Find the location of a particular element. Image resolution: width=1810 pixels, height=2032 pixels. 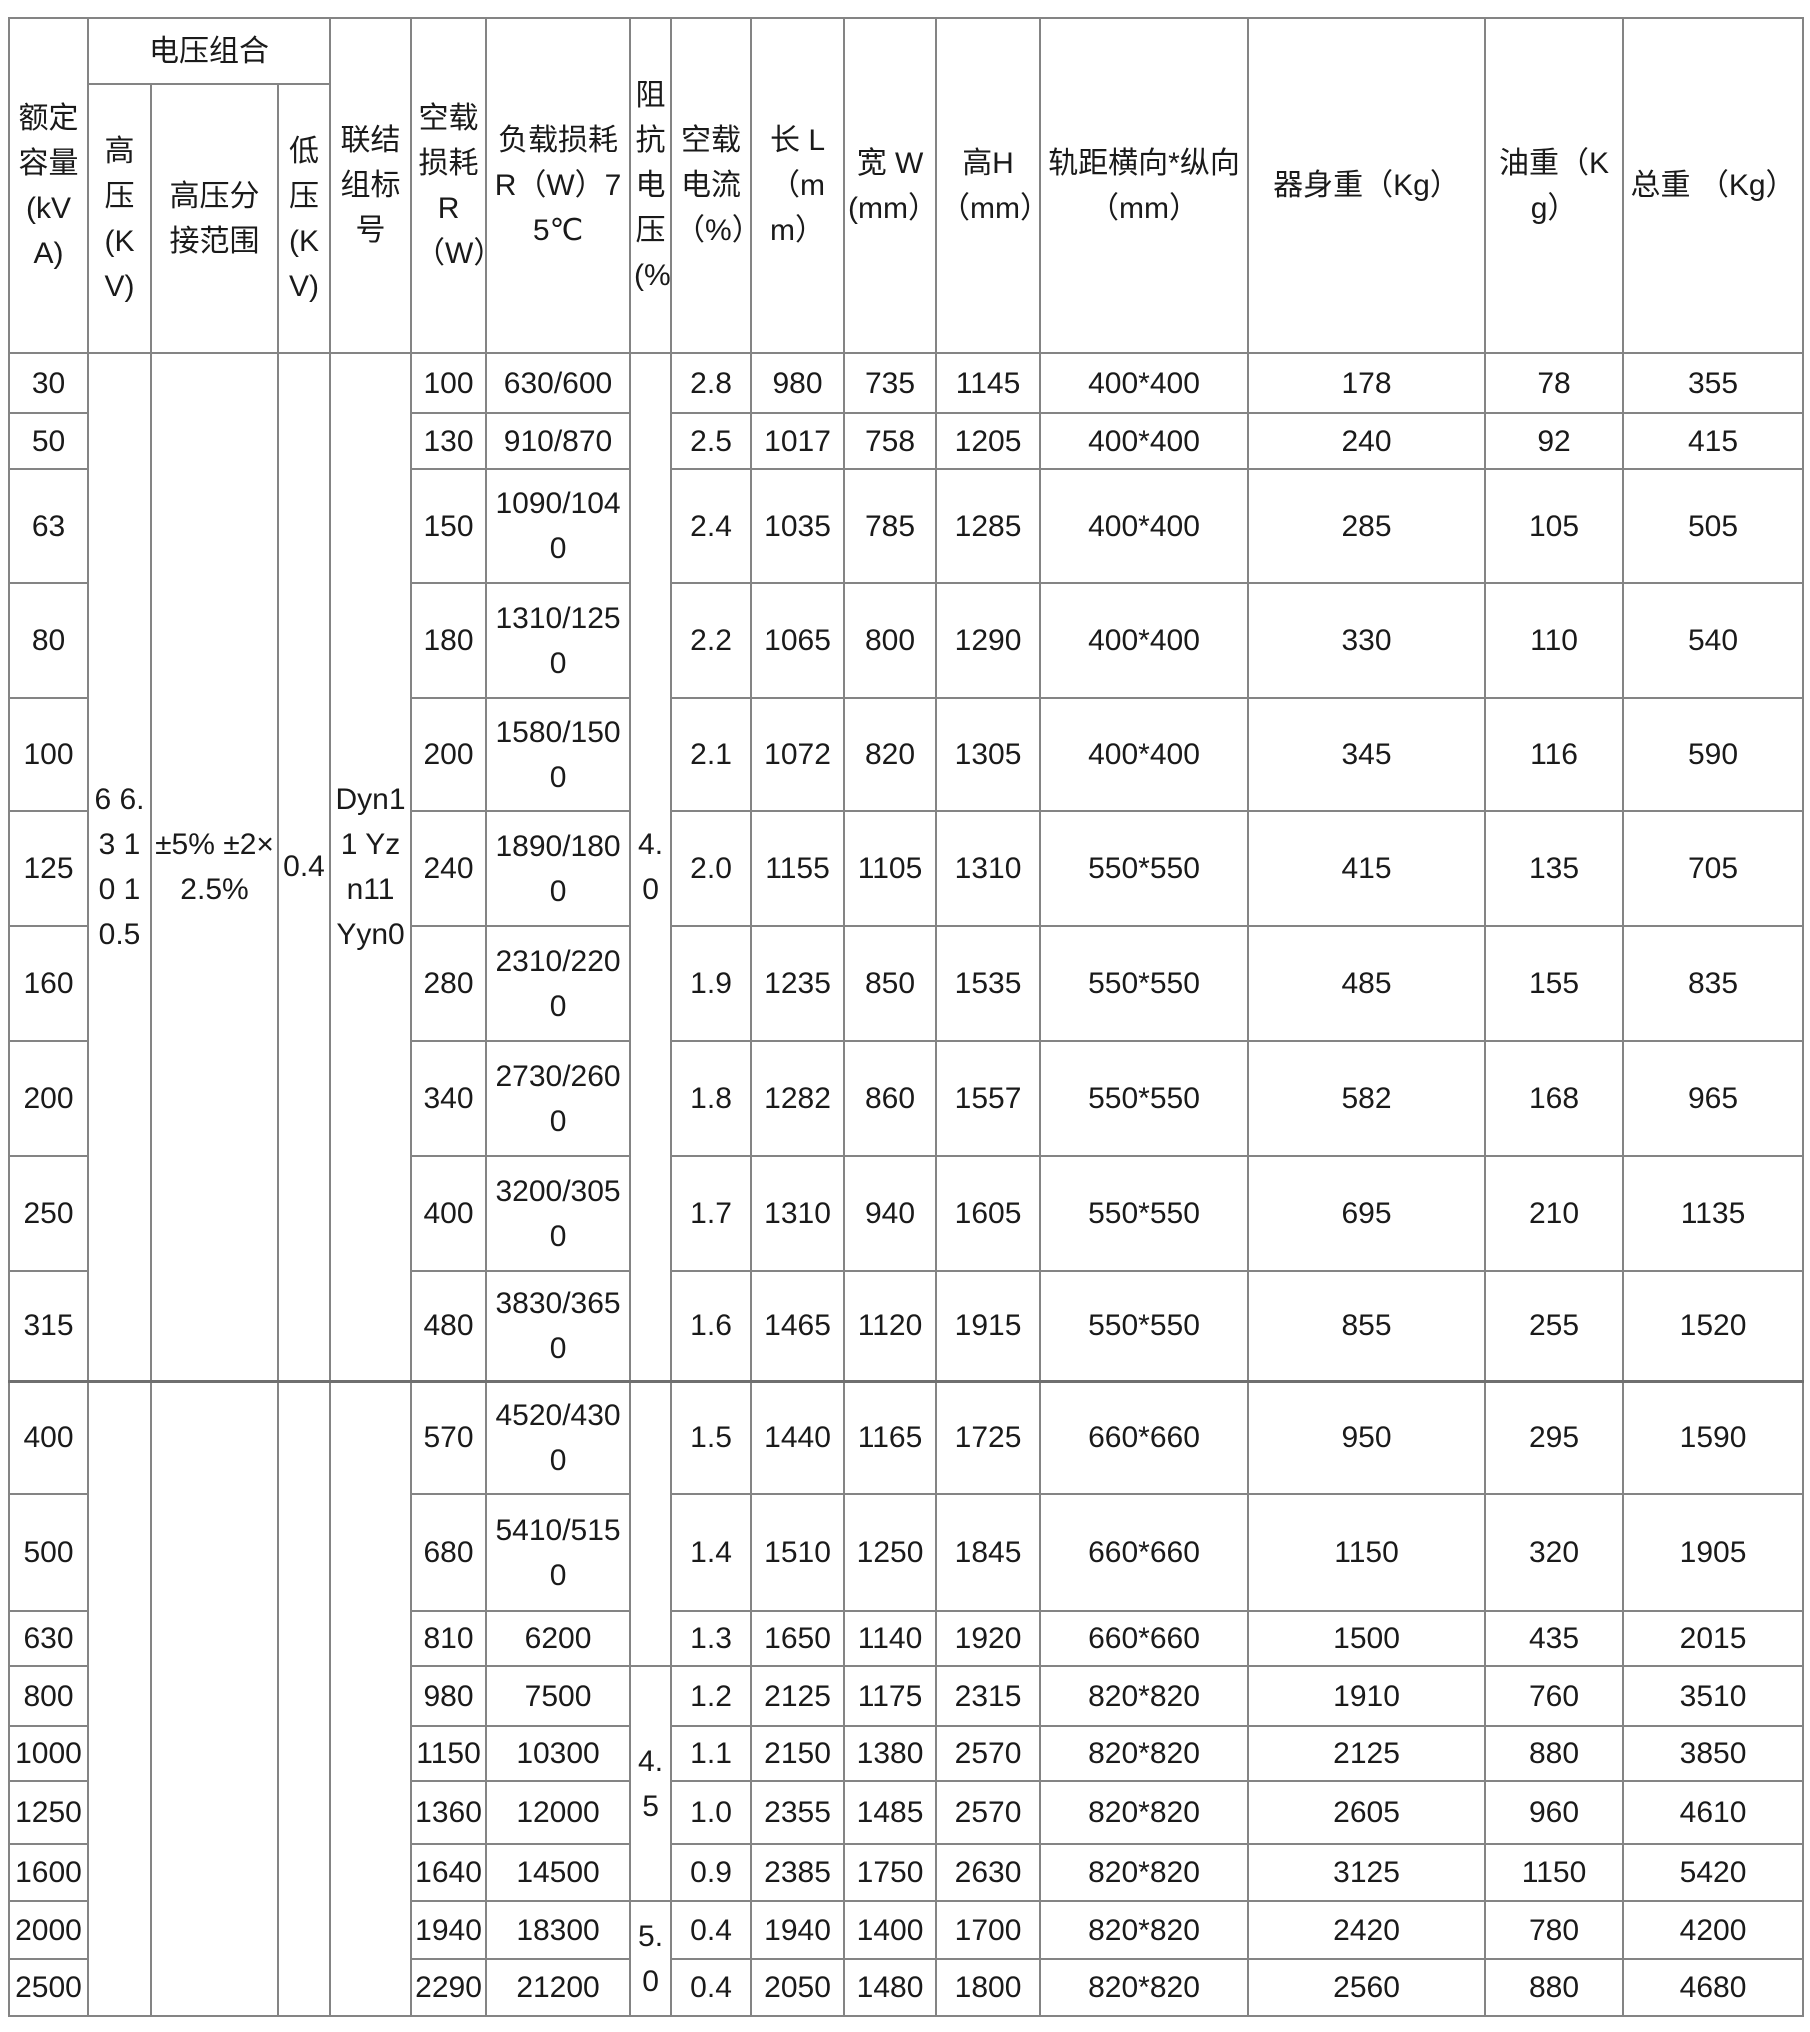

oil-weight-cell: 320 is located at coordinates (1554, 1552).